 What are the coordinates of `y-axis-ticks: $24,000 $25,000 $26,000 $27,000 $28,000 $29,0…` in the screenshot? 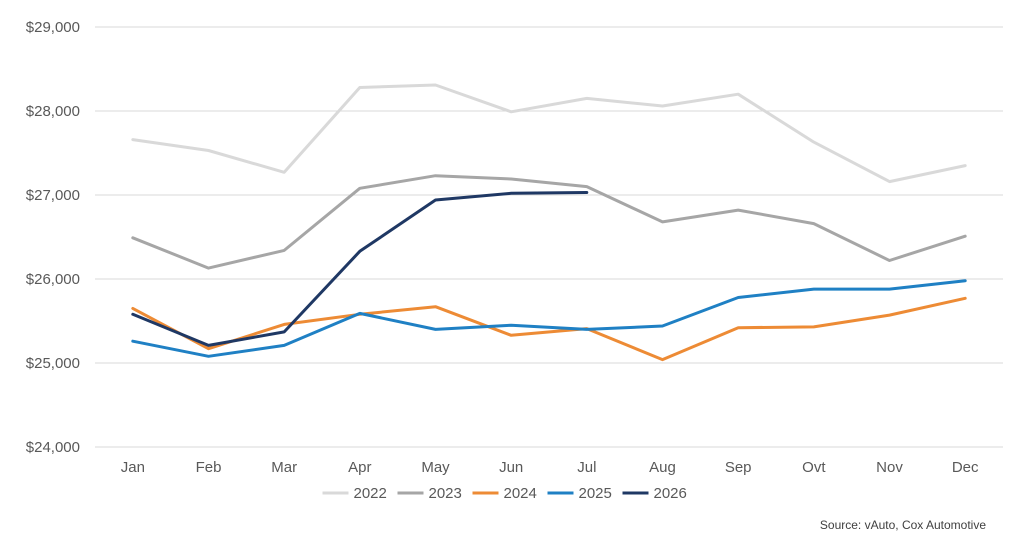 It's located at (53, 237).